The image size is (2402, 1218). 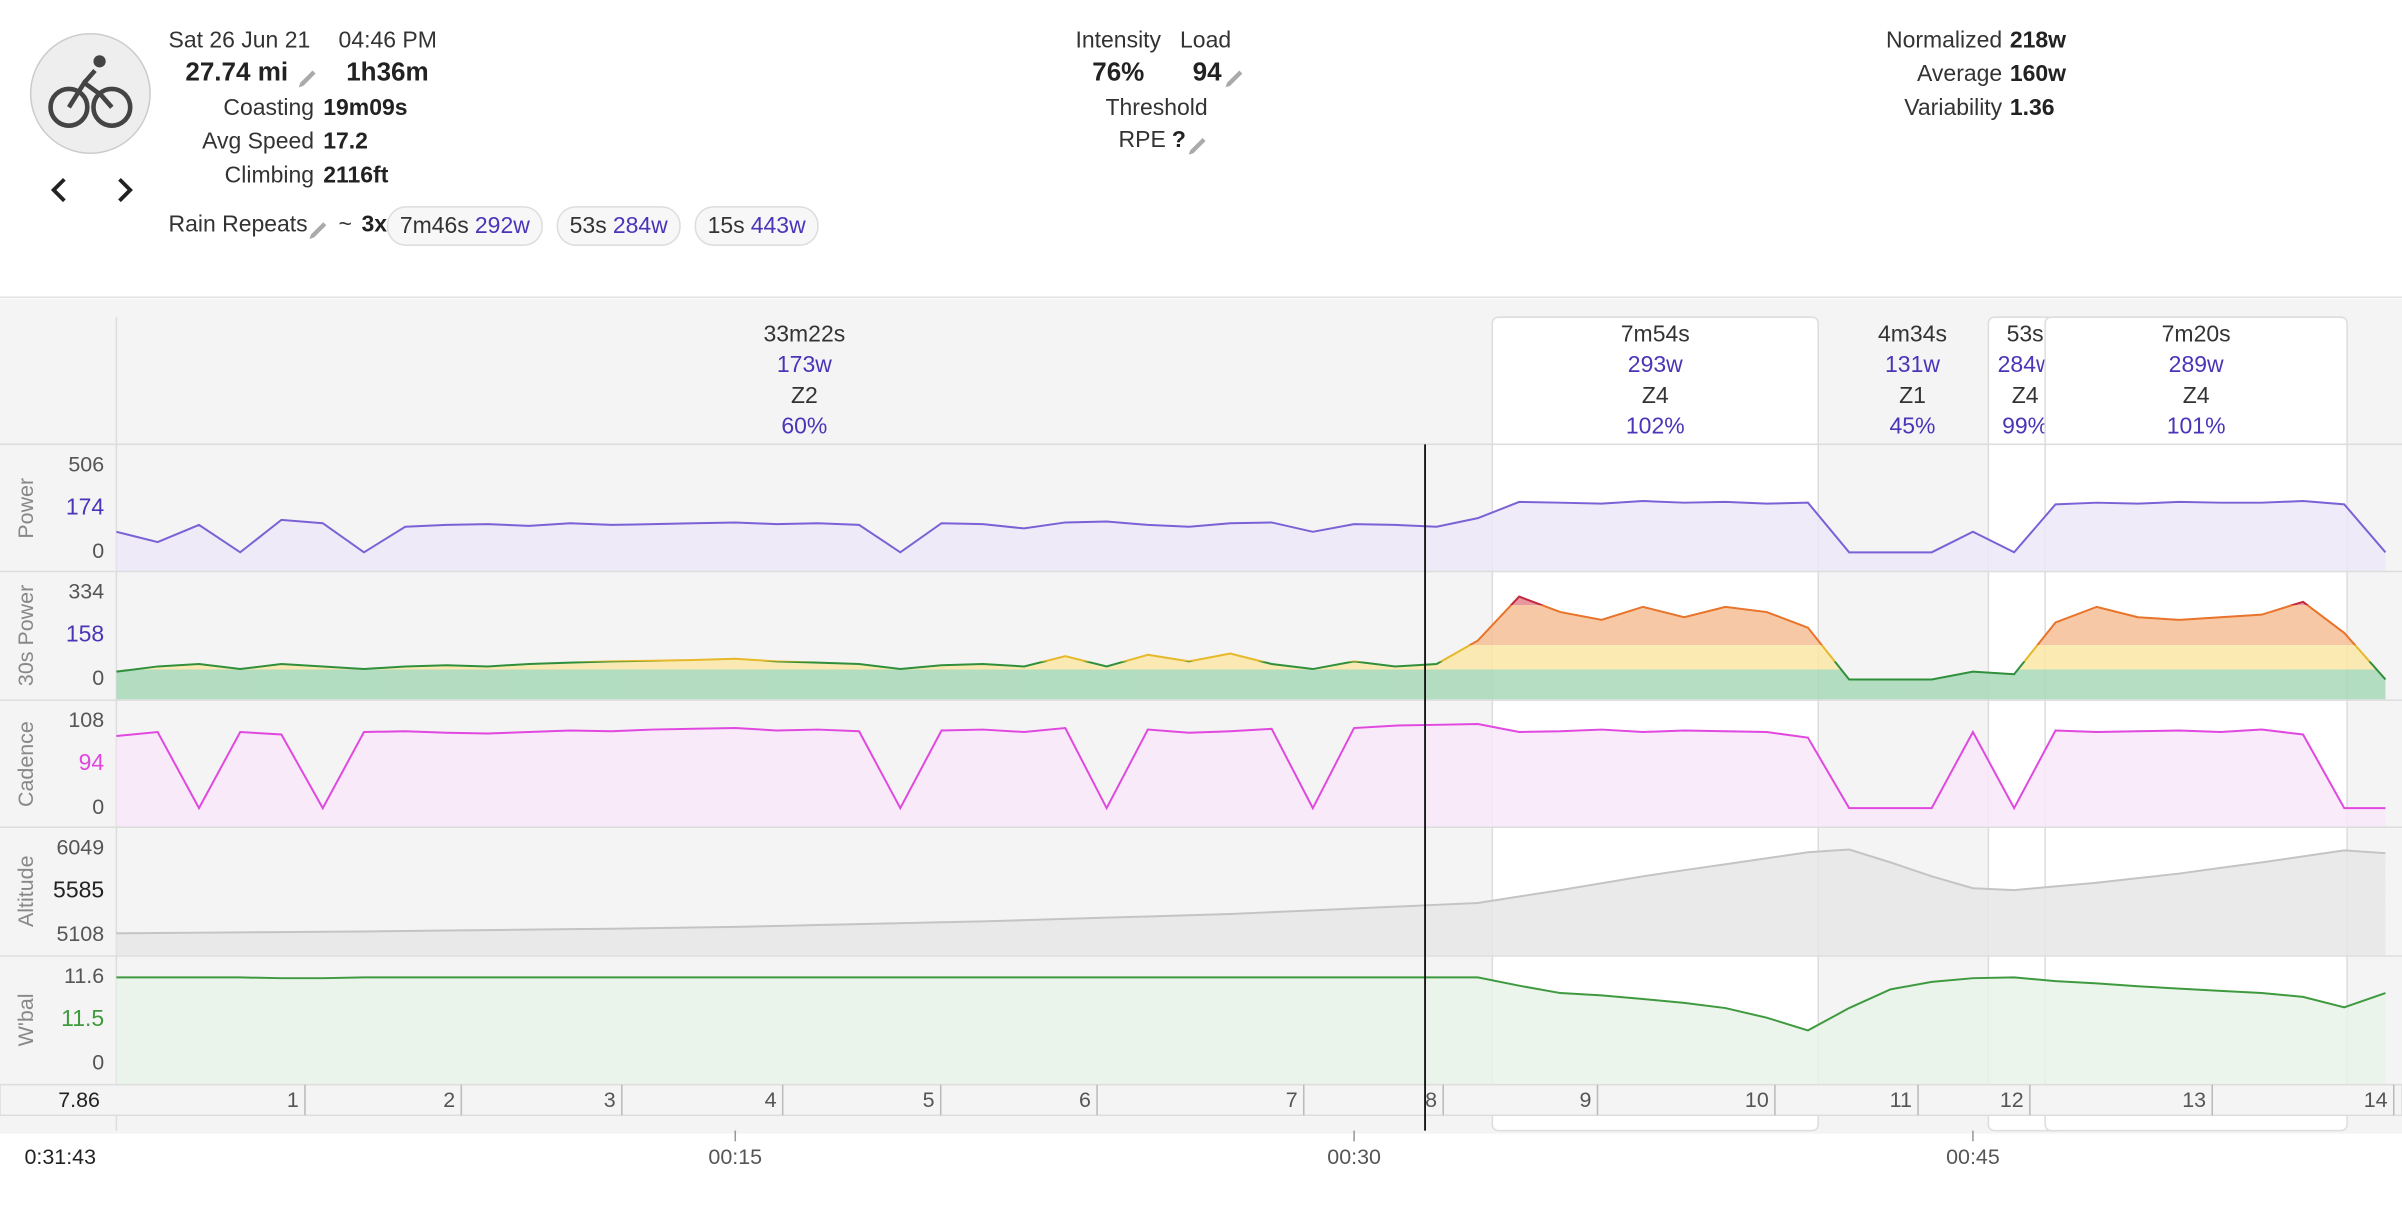 What do you see at coordinates (805, 334) in the screenshot?
I see `interval-duration: 33m22s` at bounding box center [805, 334].